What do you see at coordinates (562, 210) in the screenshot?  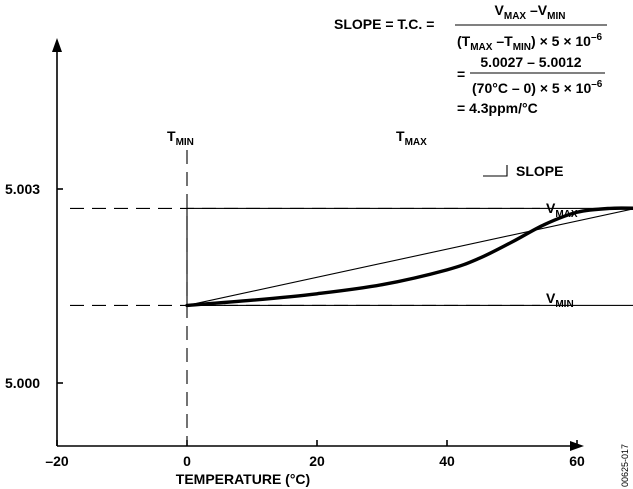 I see `vmax-label: VMAX` at bounding box center [562, 210].